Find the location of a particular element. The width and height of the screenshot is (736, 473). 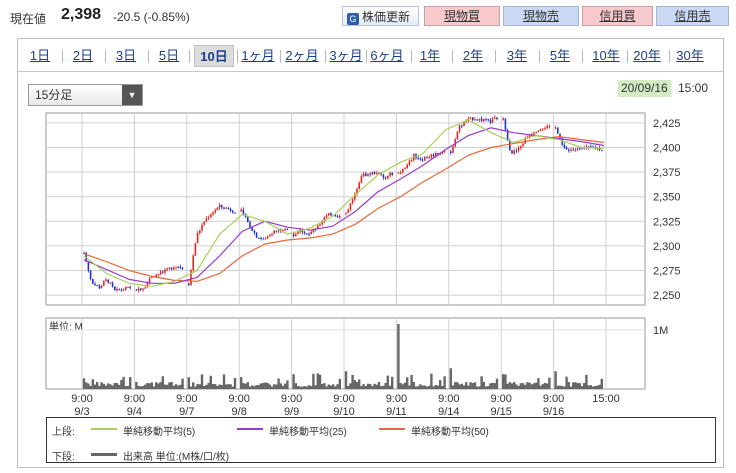

tab-period-10: 2年 is located at coordinates (473, 55).